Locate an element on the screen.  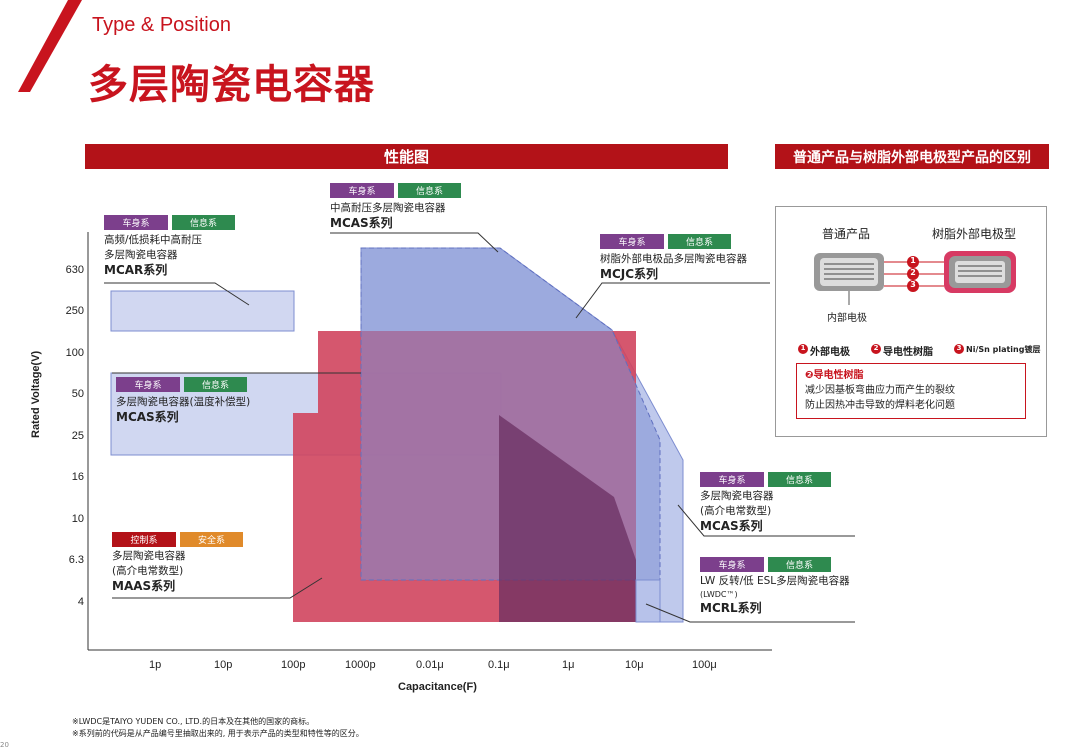
y-tick: 4 is located at coordinates (80, 602).